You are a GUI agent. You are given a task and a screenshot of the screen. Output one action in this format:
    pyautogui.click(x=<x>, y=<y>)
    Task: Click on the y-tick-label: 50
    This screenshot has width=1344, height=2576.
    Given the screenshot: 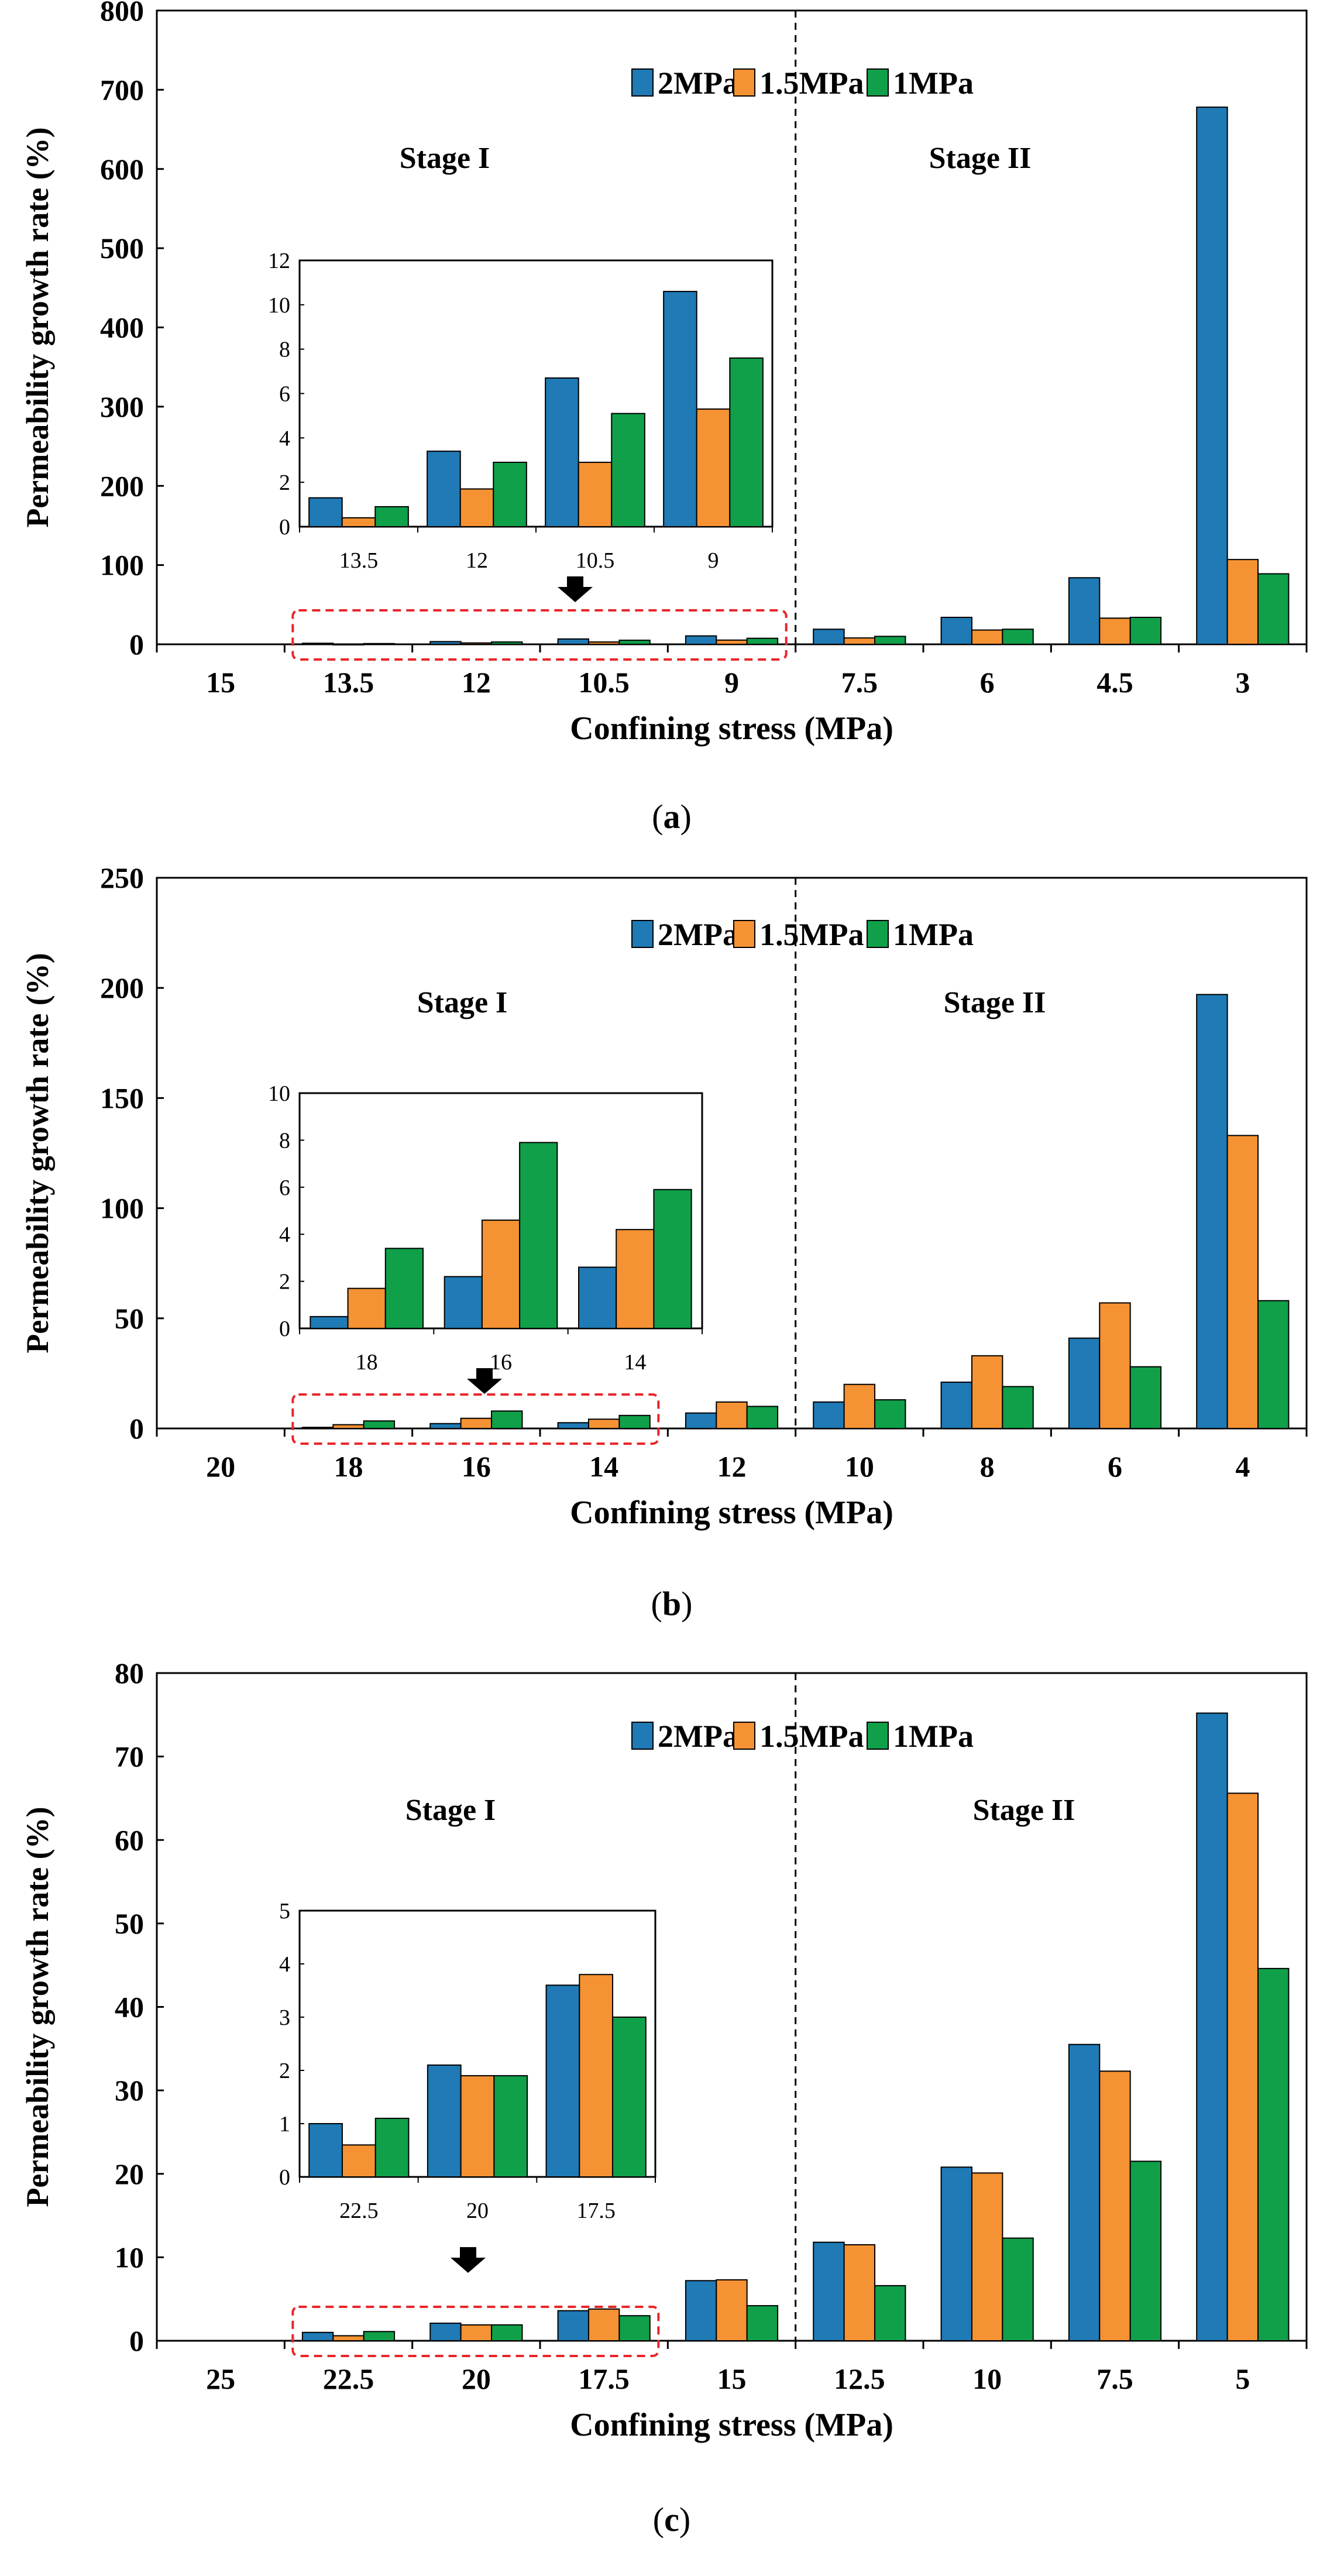 What is the action you would take?
    pyautogui.click(x=129, y=1319)
    